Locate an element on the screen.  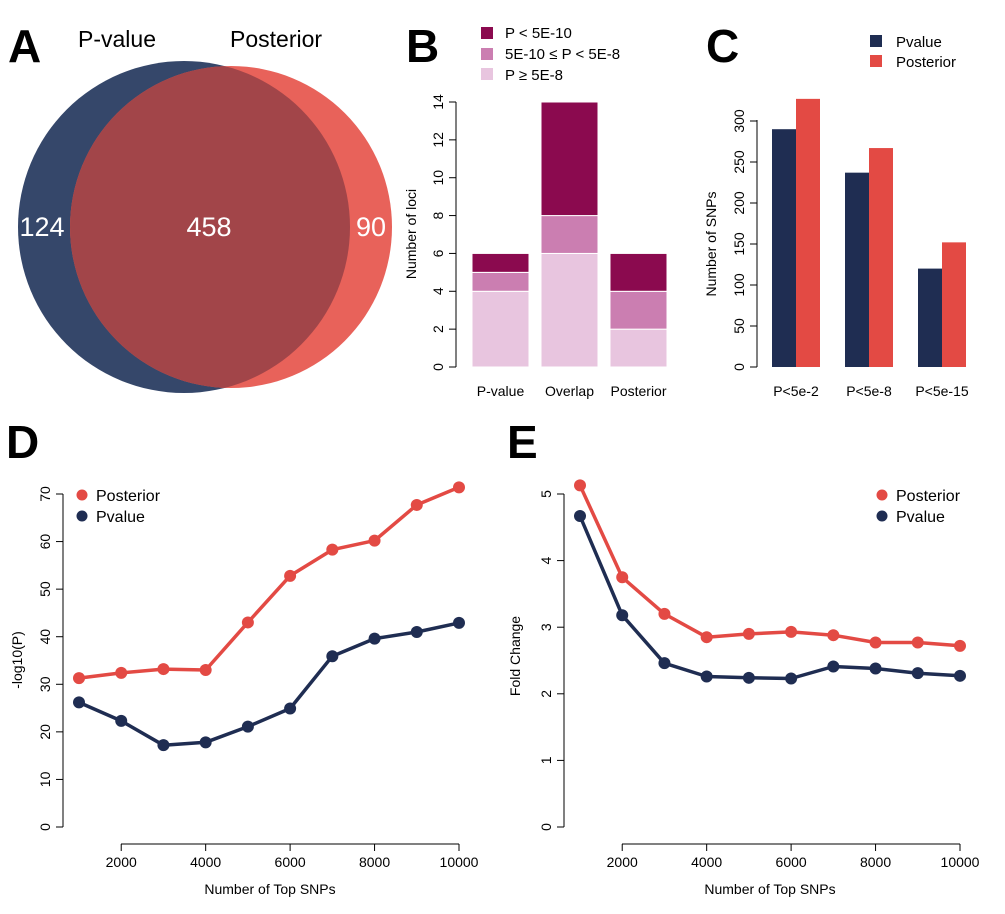
panel-e-y-tick-label: 3 is located at coordinates (546, 627).